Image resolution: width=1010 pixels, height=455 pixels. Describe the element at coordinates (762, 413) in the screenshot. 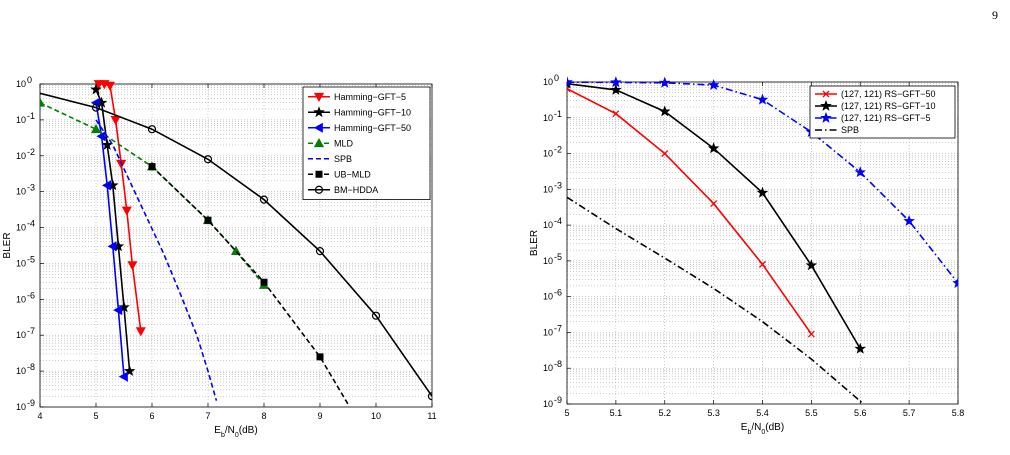

I see `x-tick-label: 5.4` at that location.